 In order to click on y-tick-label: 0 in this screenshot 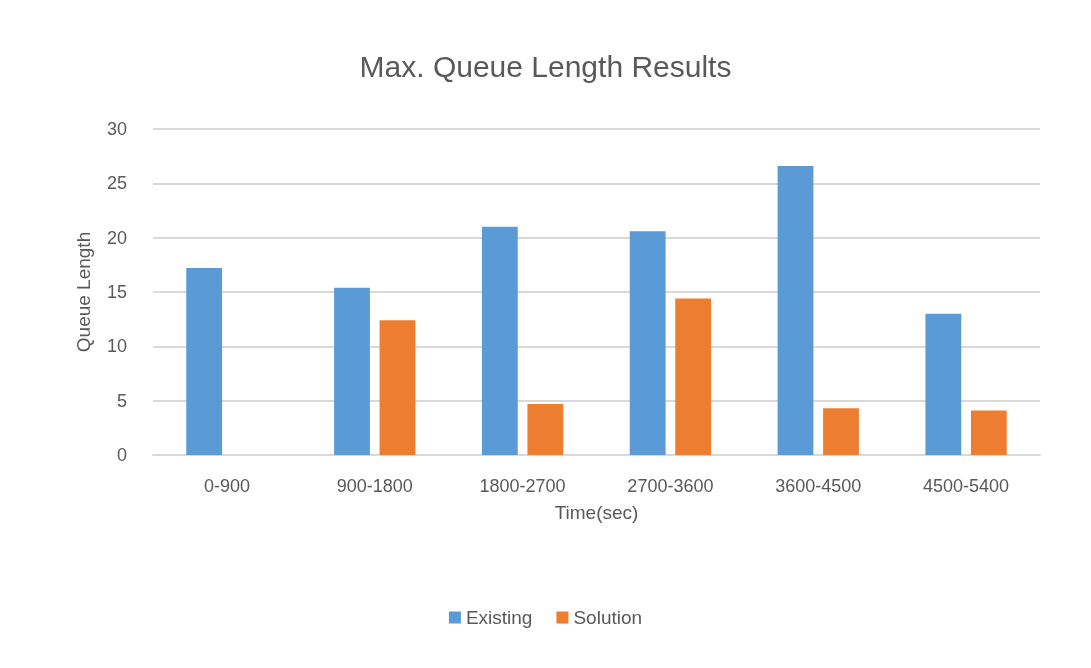, I will do `click(121, 455)`.